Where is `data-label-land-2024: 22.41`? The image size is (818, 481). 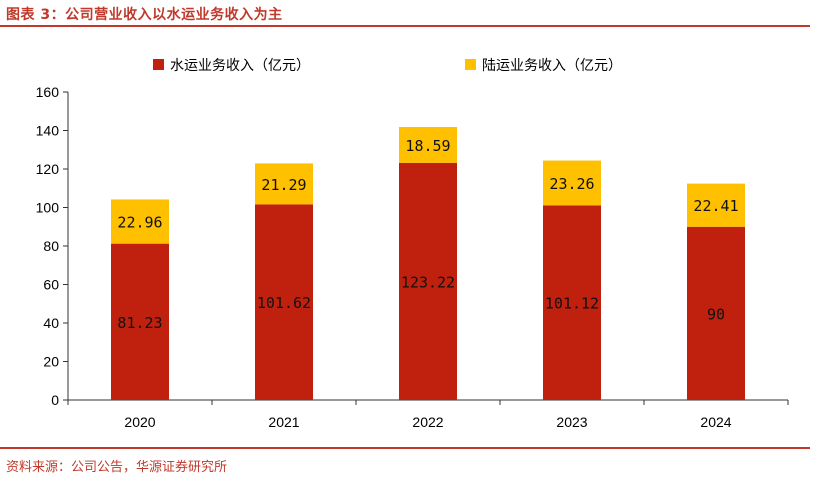 data-label-land-2024: 22.41 is located at coordinates (715, 206).